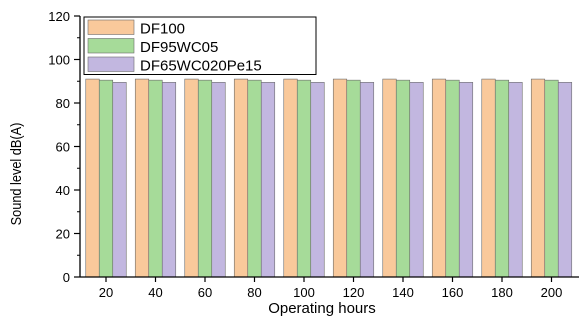 Image resolution: width=579 pixels, height=322 pixels. I want to click on x-tick-label: 140, so click(403, 292).